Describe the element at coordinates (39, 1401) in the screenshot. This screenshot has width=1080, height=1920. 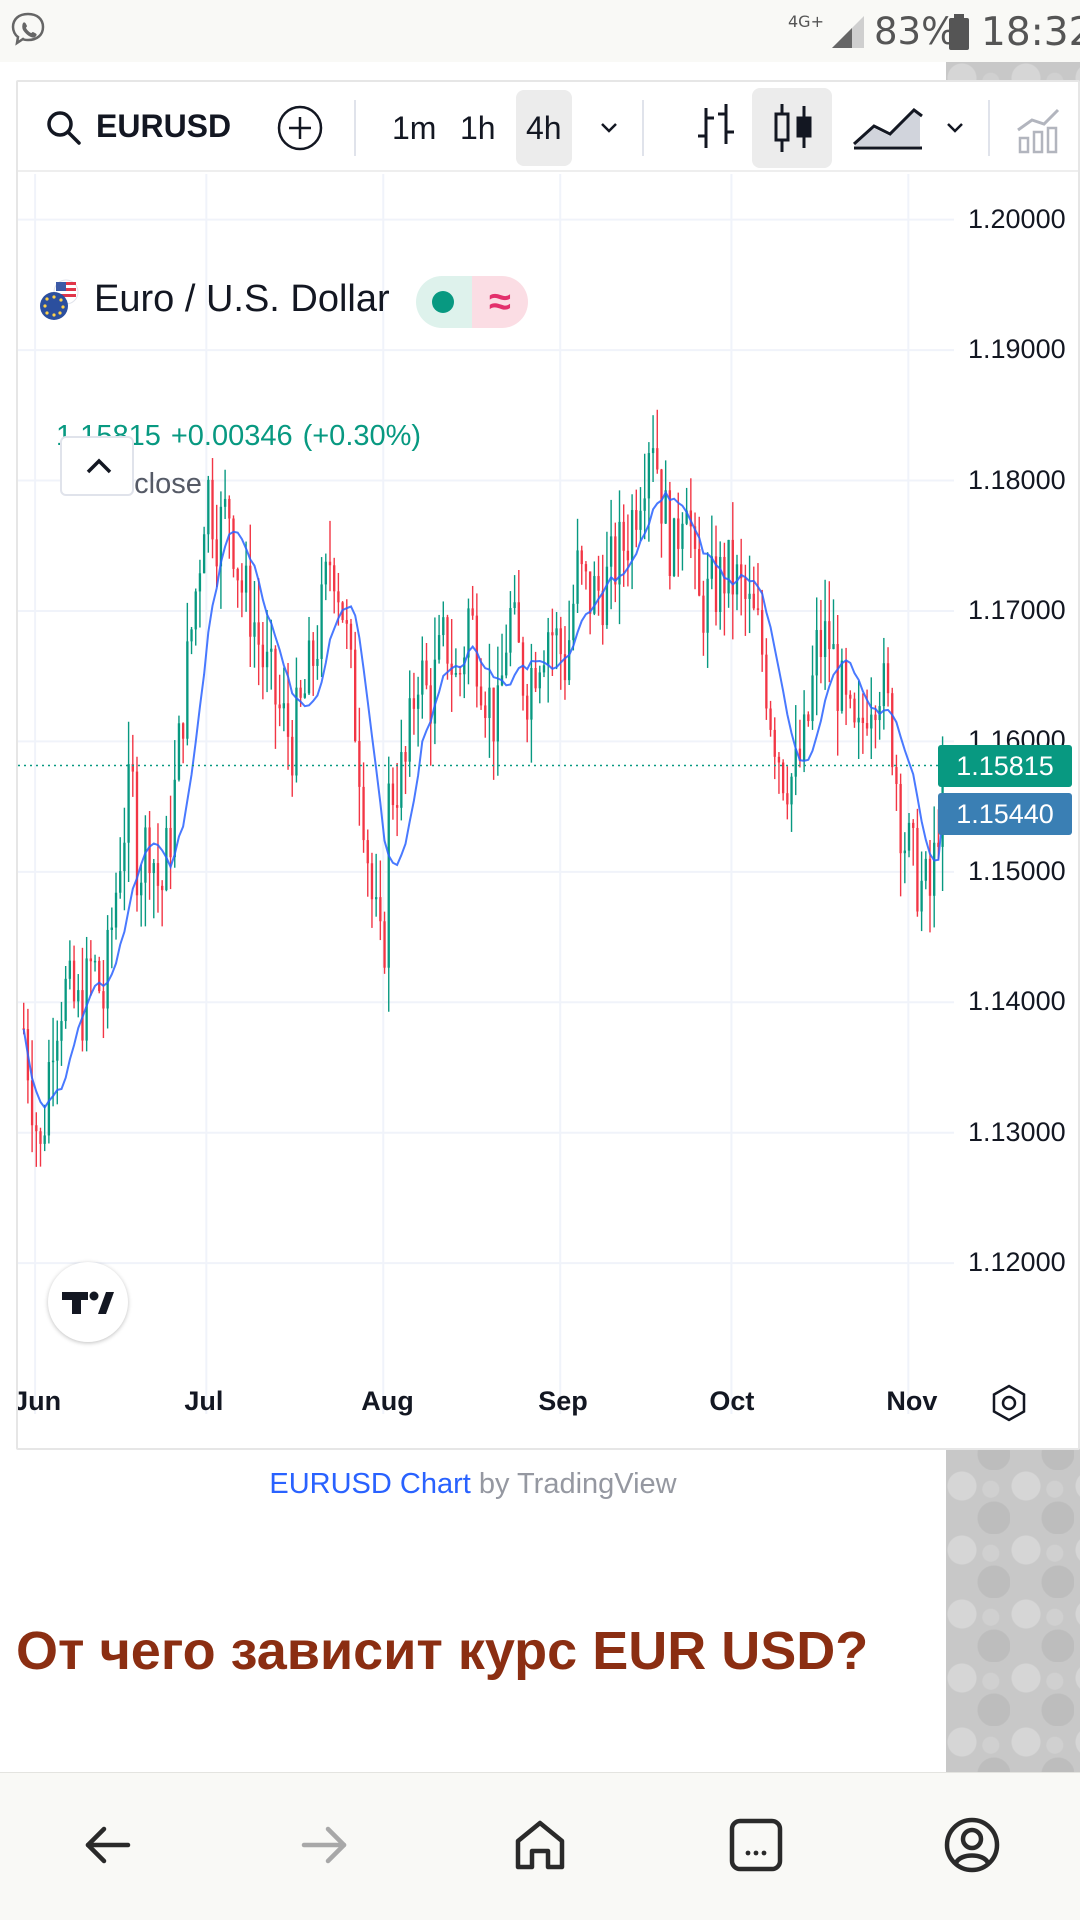
I see `time-axis-label: Jun` at that location.